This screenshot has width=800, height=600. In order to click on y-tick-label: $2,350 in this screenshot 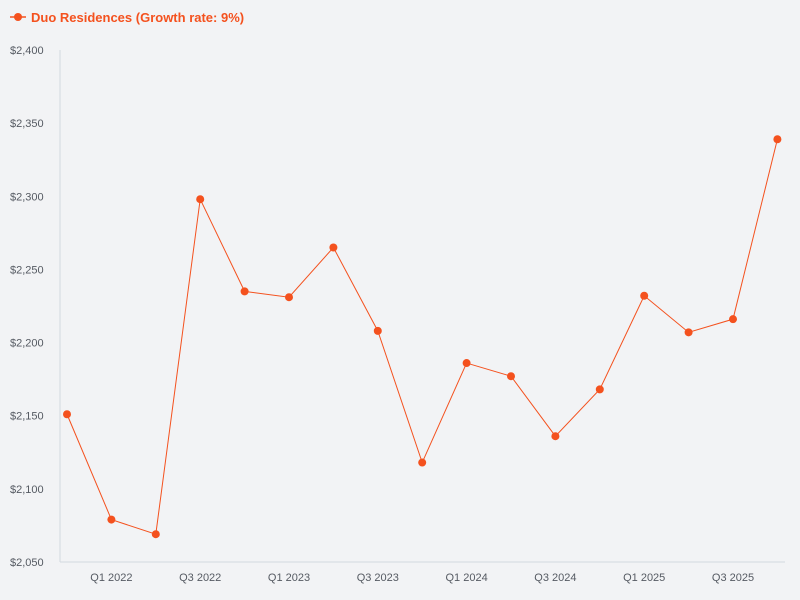, I will do `click(27, 124)`.